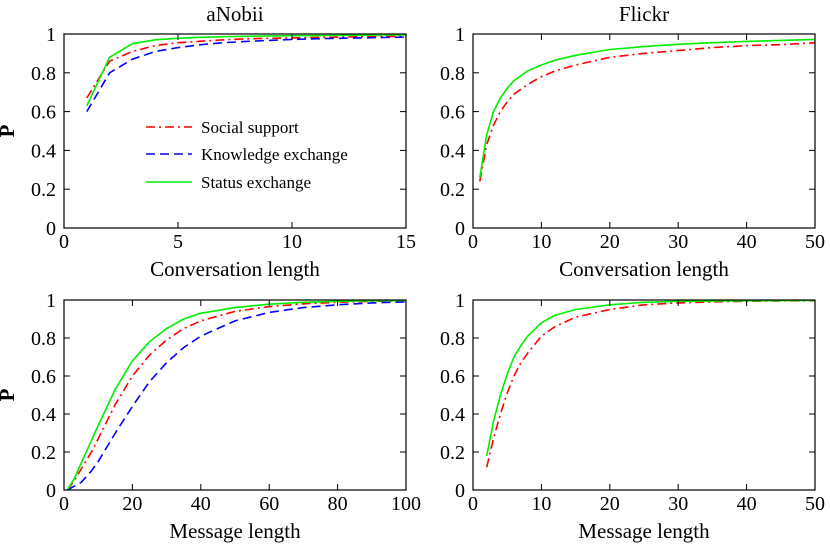  What do you see at coordinates (269, 504) in the screenshot?
I see `x-tick-label: 60` at bounding box center [269, 504].